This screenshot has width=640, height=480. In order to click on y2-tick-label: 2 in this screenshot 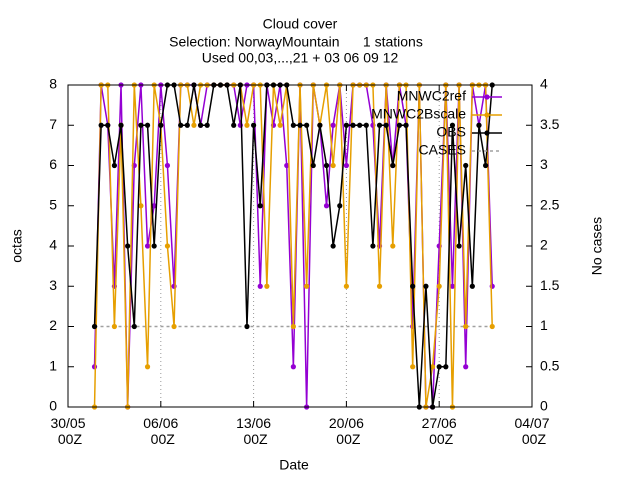, I will do `click(544, 245)`.